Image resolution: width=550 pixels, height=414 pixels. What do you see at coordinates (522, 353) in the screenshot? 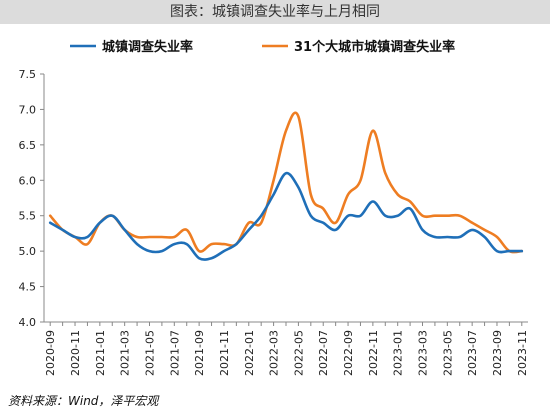
I see `x-tick-label: 2023-11` at bounding box center [522, 353].